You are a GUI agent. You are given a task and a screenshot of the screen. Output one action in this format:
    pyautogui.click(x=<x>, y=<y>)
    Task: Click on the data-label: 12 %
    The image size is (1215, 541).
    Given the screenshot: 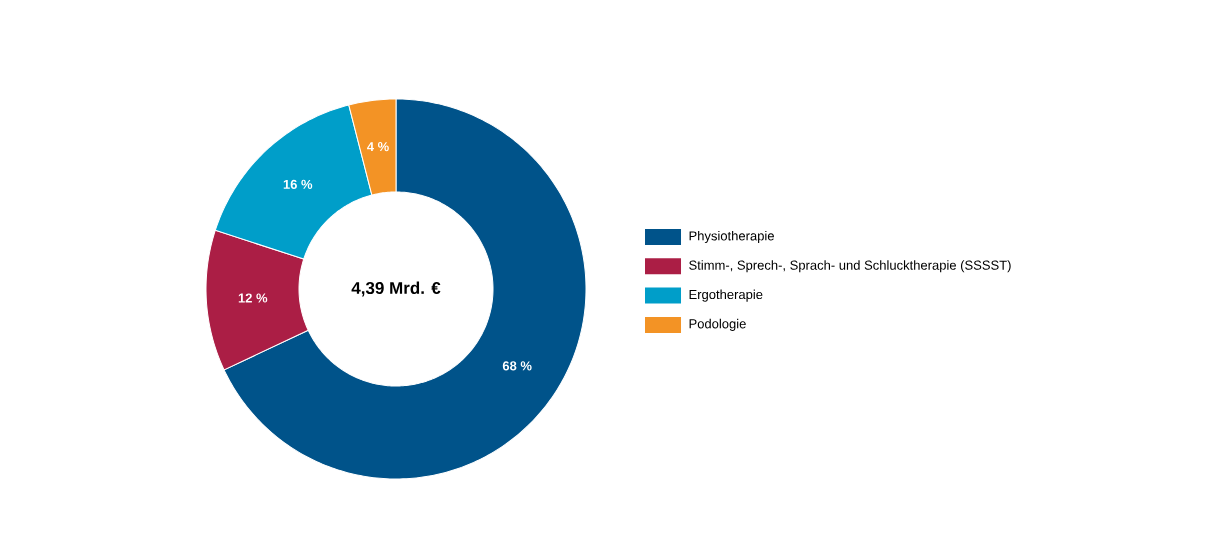 What is the action you would take?
    pyautogui.click(x=253, y=298)
    